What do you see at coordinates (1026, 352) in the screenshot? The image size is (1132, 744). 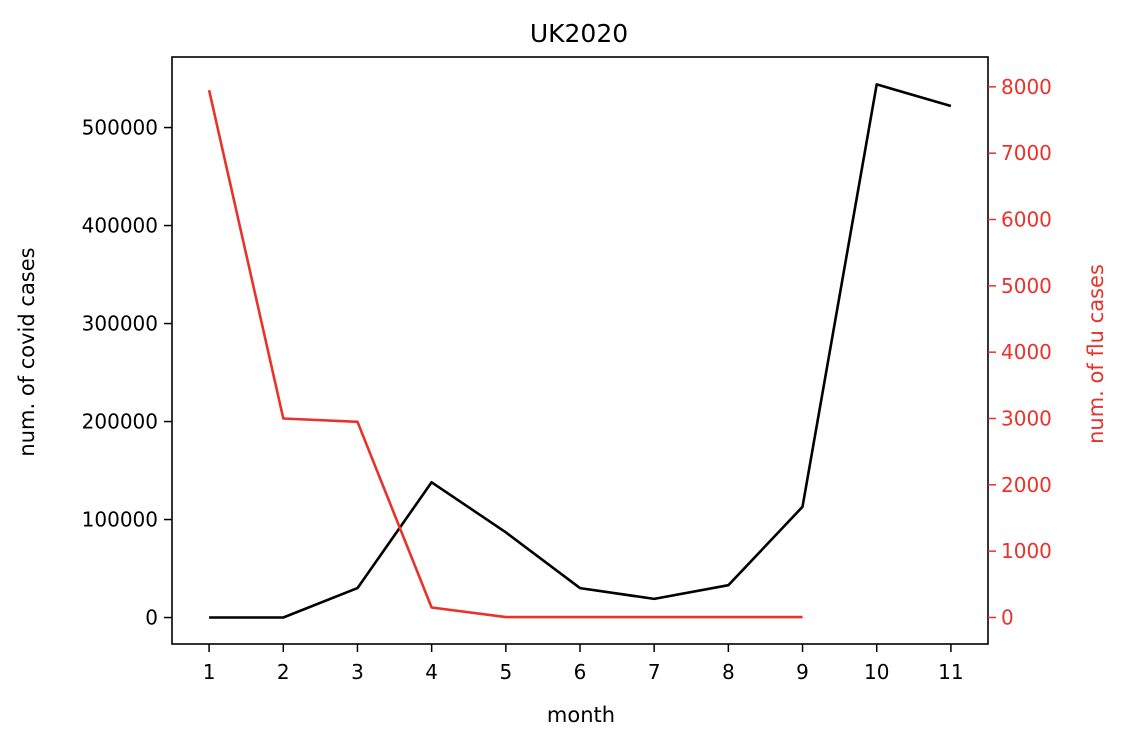 I see `y2-tick-label-4000: 4000` at bounding box center [1026, 352].